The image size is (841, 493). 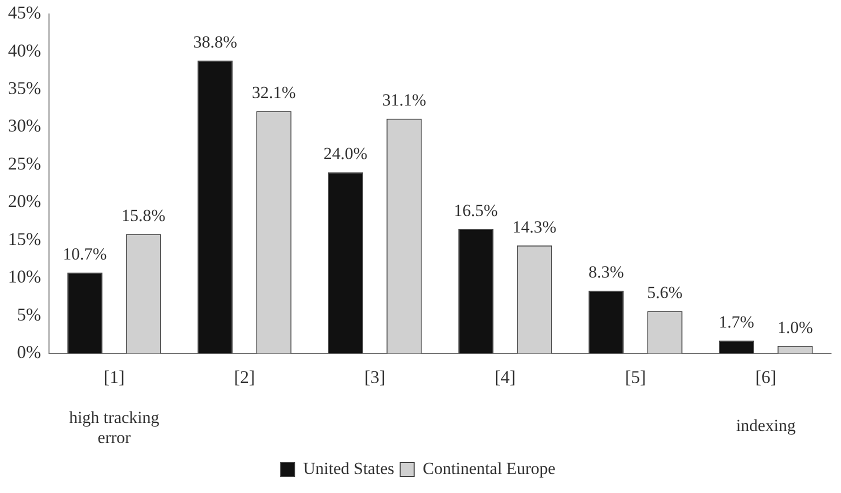 I want to click on y-tick-label: 45%, so click(x=24, y=12).